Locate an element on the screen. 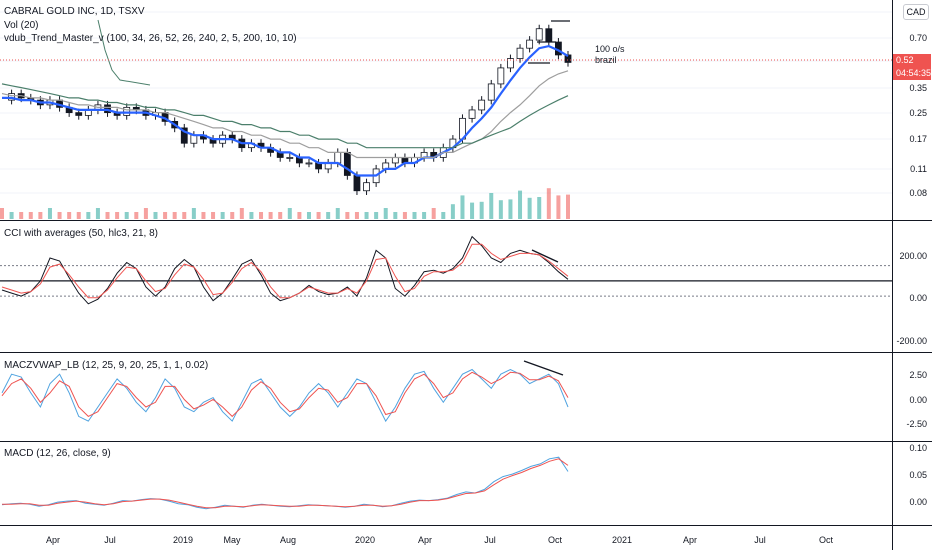 The image size is (932, 555). time-axis-label: May is located at coordinates (232, 540).